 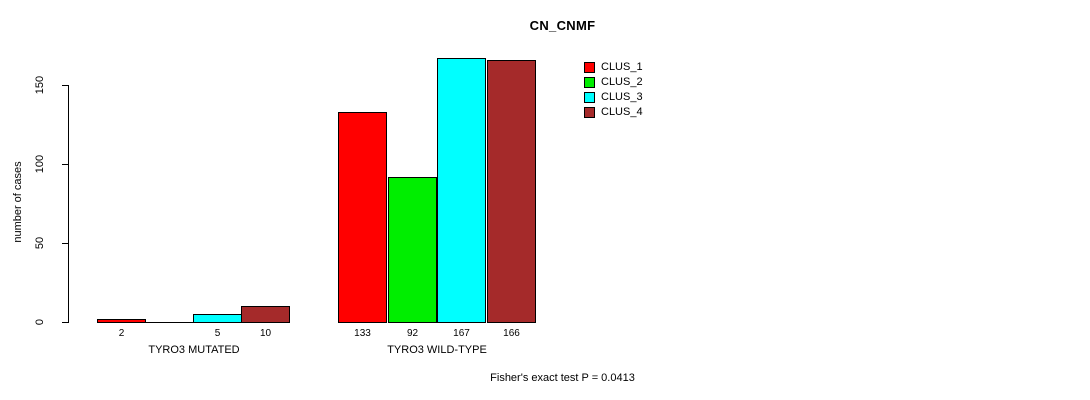 I want to click on bar-value-label: 10, so click(x=265, y=333).